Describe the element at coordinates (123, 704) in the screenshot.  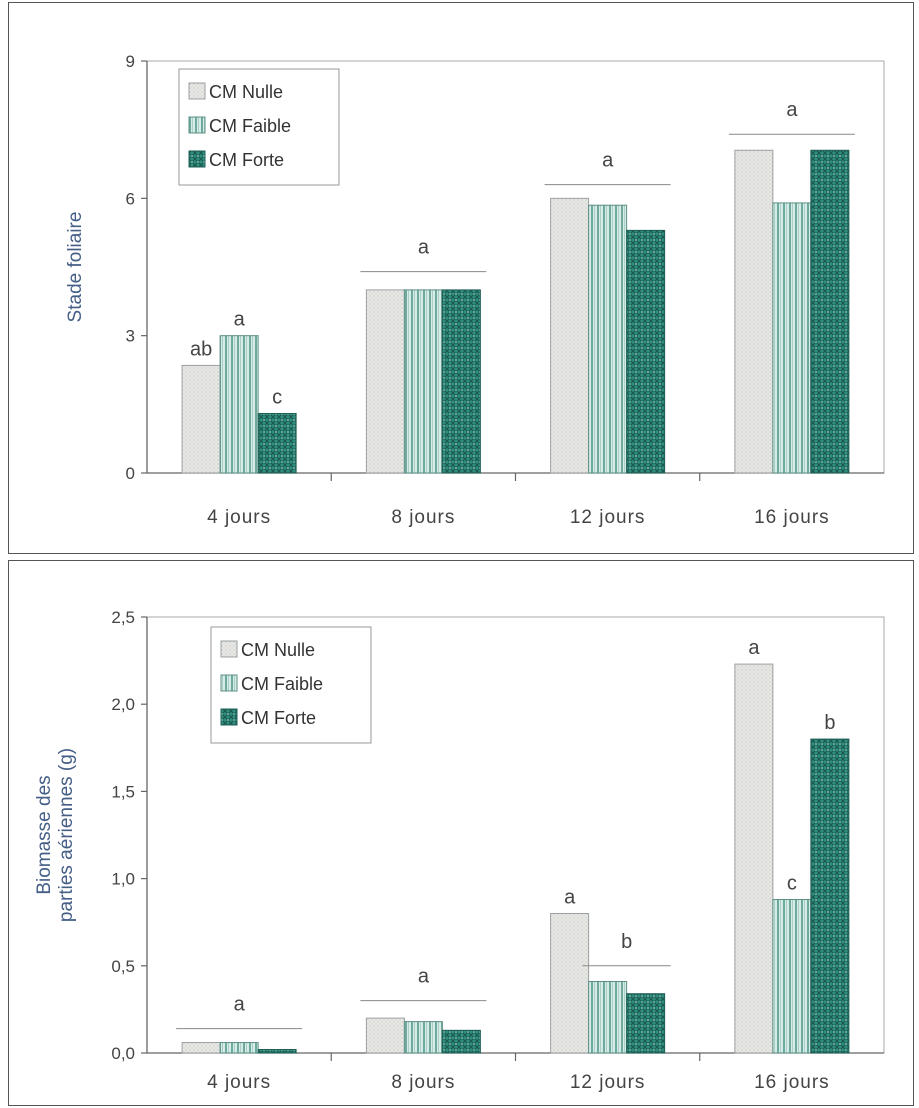
I see `y-tick-label: 2,0` at that location.